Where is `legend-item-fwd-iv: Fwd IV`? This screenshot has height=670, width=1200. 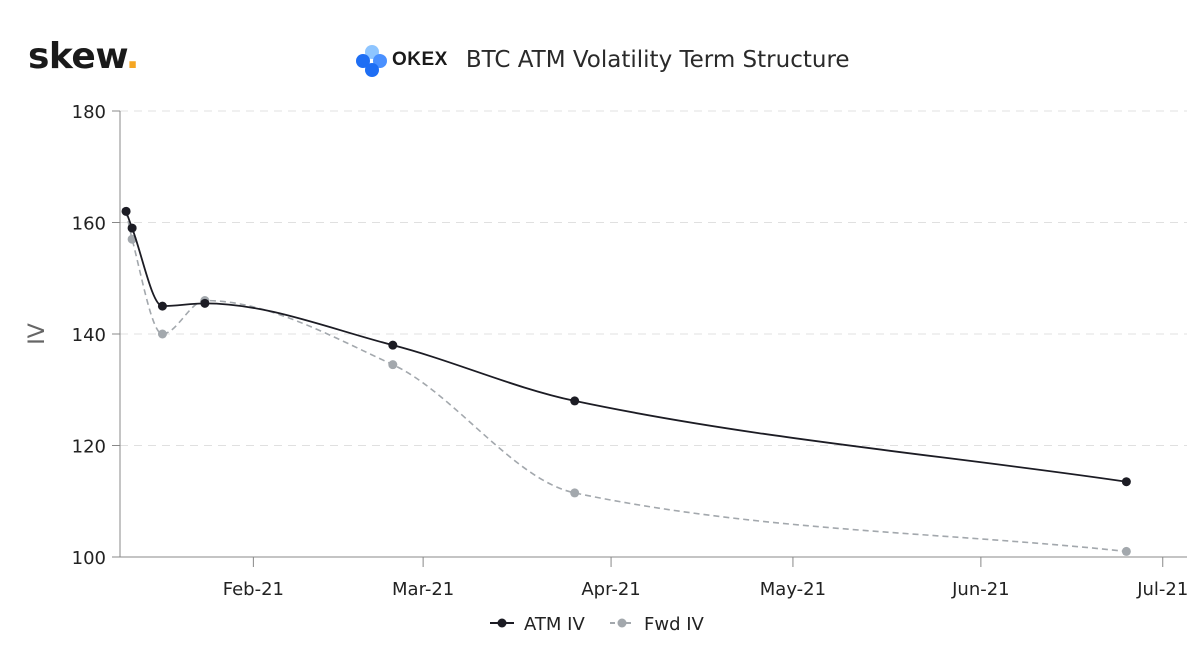
legend-item-fwd-iv: Fwd IV is located at coordinates (657, 624).